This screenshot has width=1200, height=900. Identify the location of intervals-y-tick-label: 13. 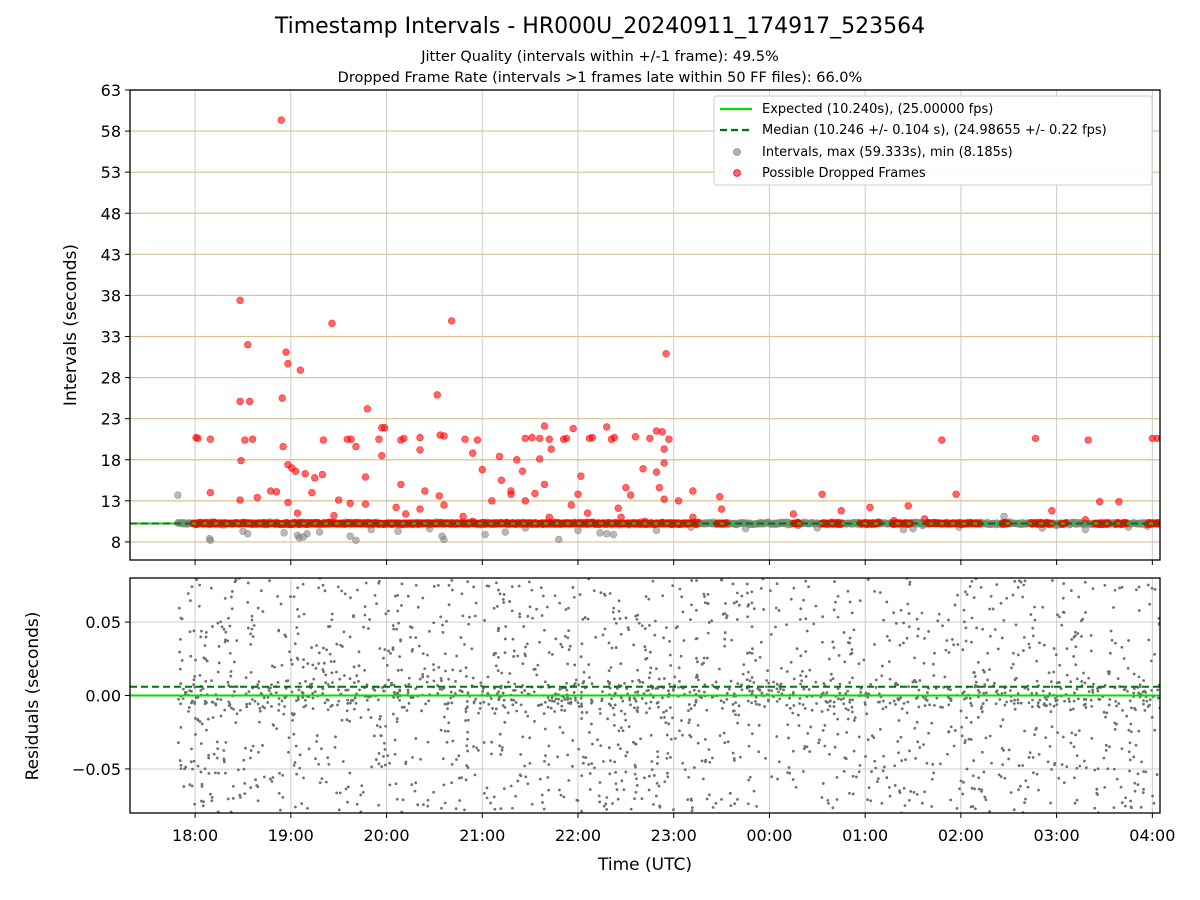
(111, 501).